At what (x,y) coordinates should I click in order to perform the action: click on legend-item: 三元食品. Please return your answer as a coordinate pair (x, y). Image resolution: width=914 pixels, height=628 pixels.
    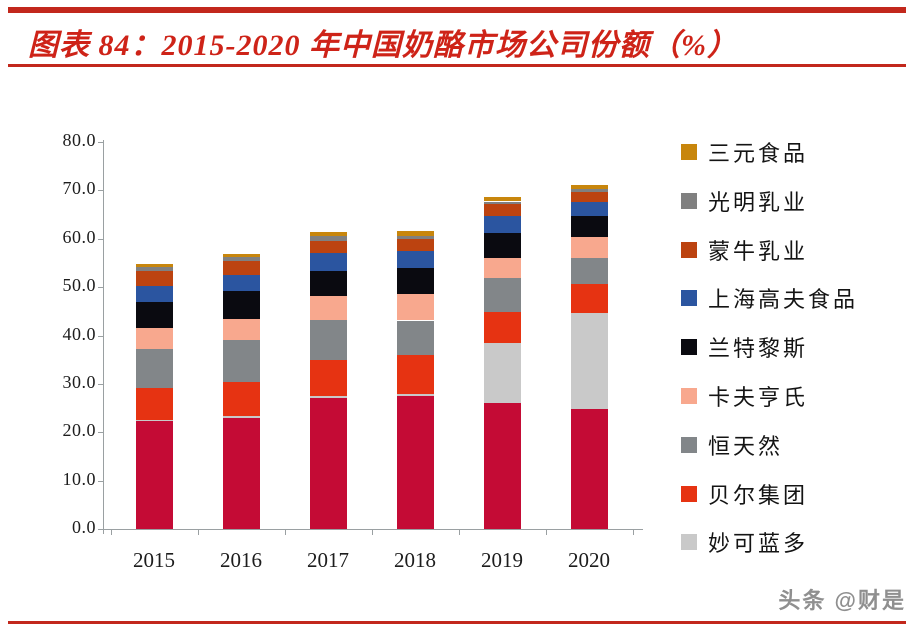
    Looking at the image, I should click on (744, 153).